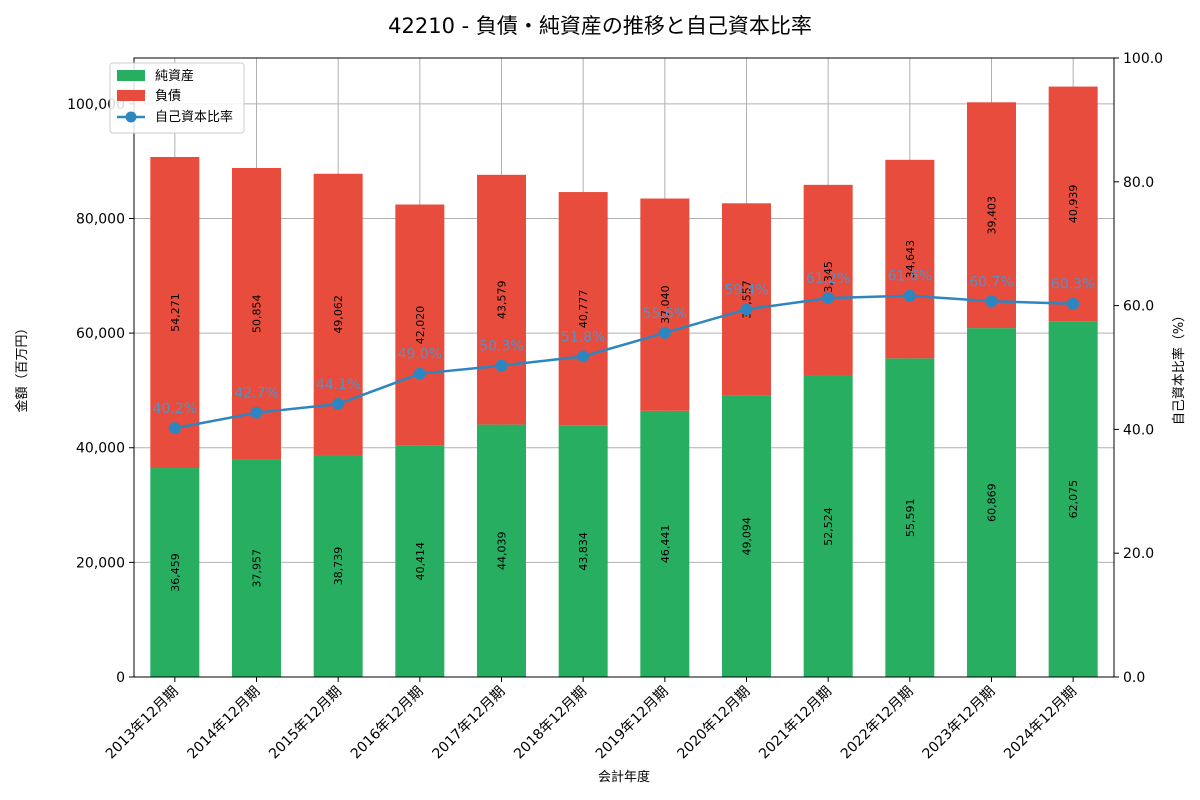 Image resolution: width=1200 pixels, height=800 pixels. I want to click on bar-label-liabilities: 43,579, so click(502, 299).